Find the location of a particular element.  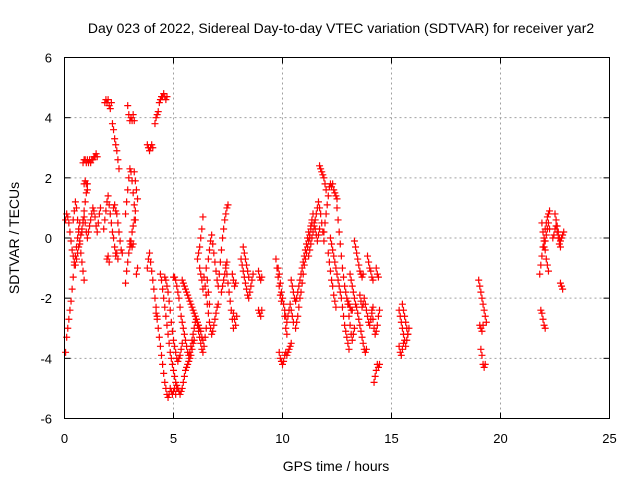

x-tick-label: 0 is located at coordinates (64, 438).